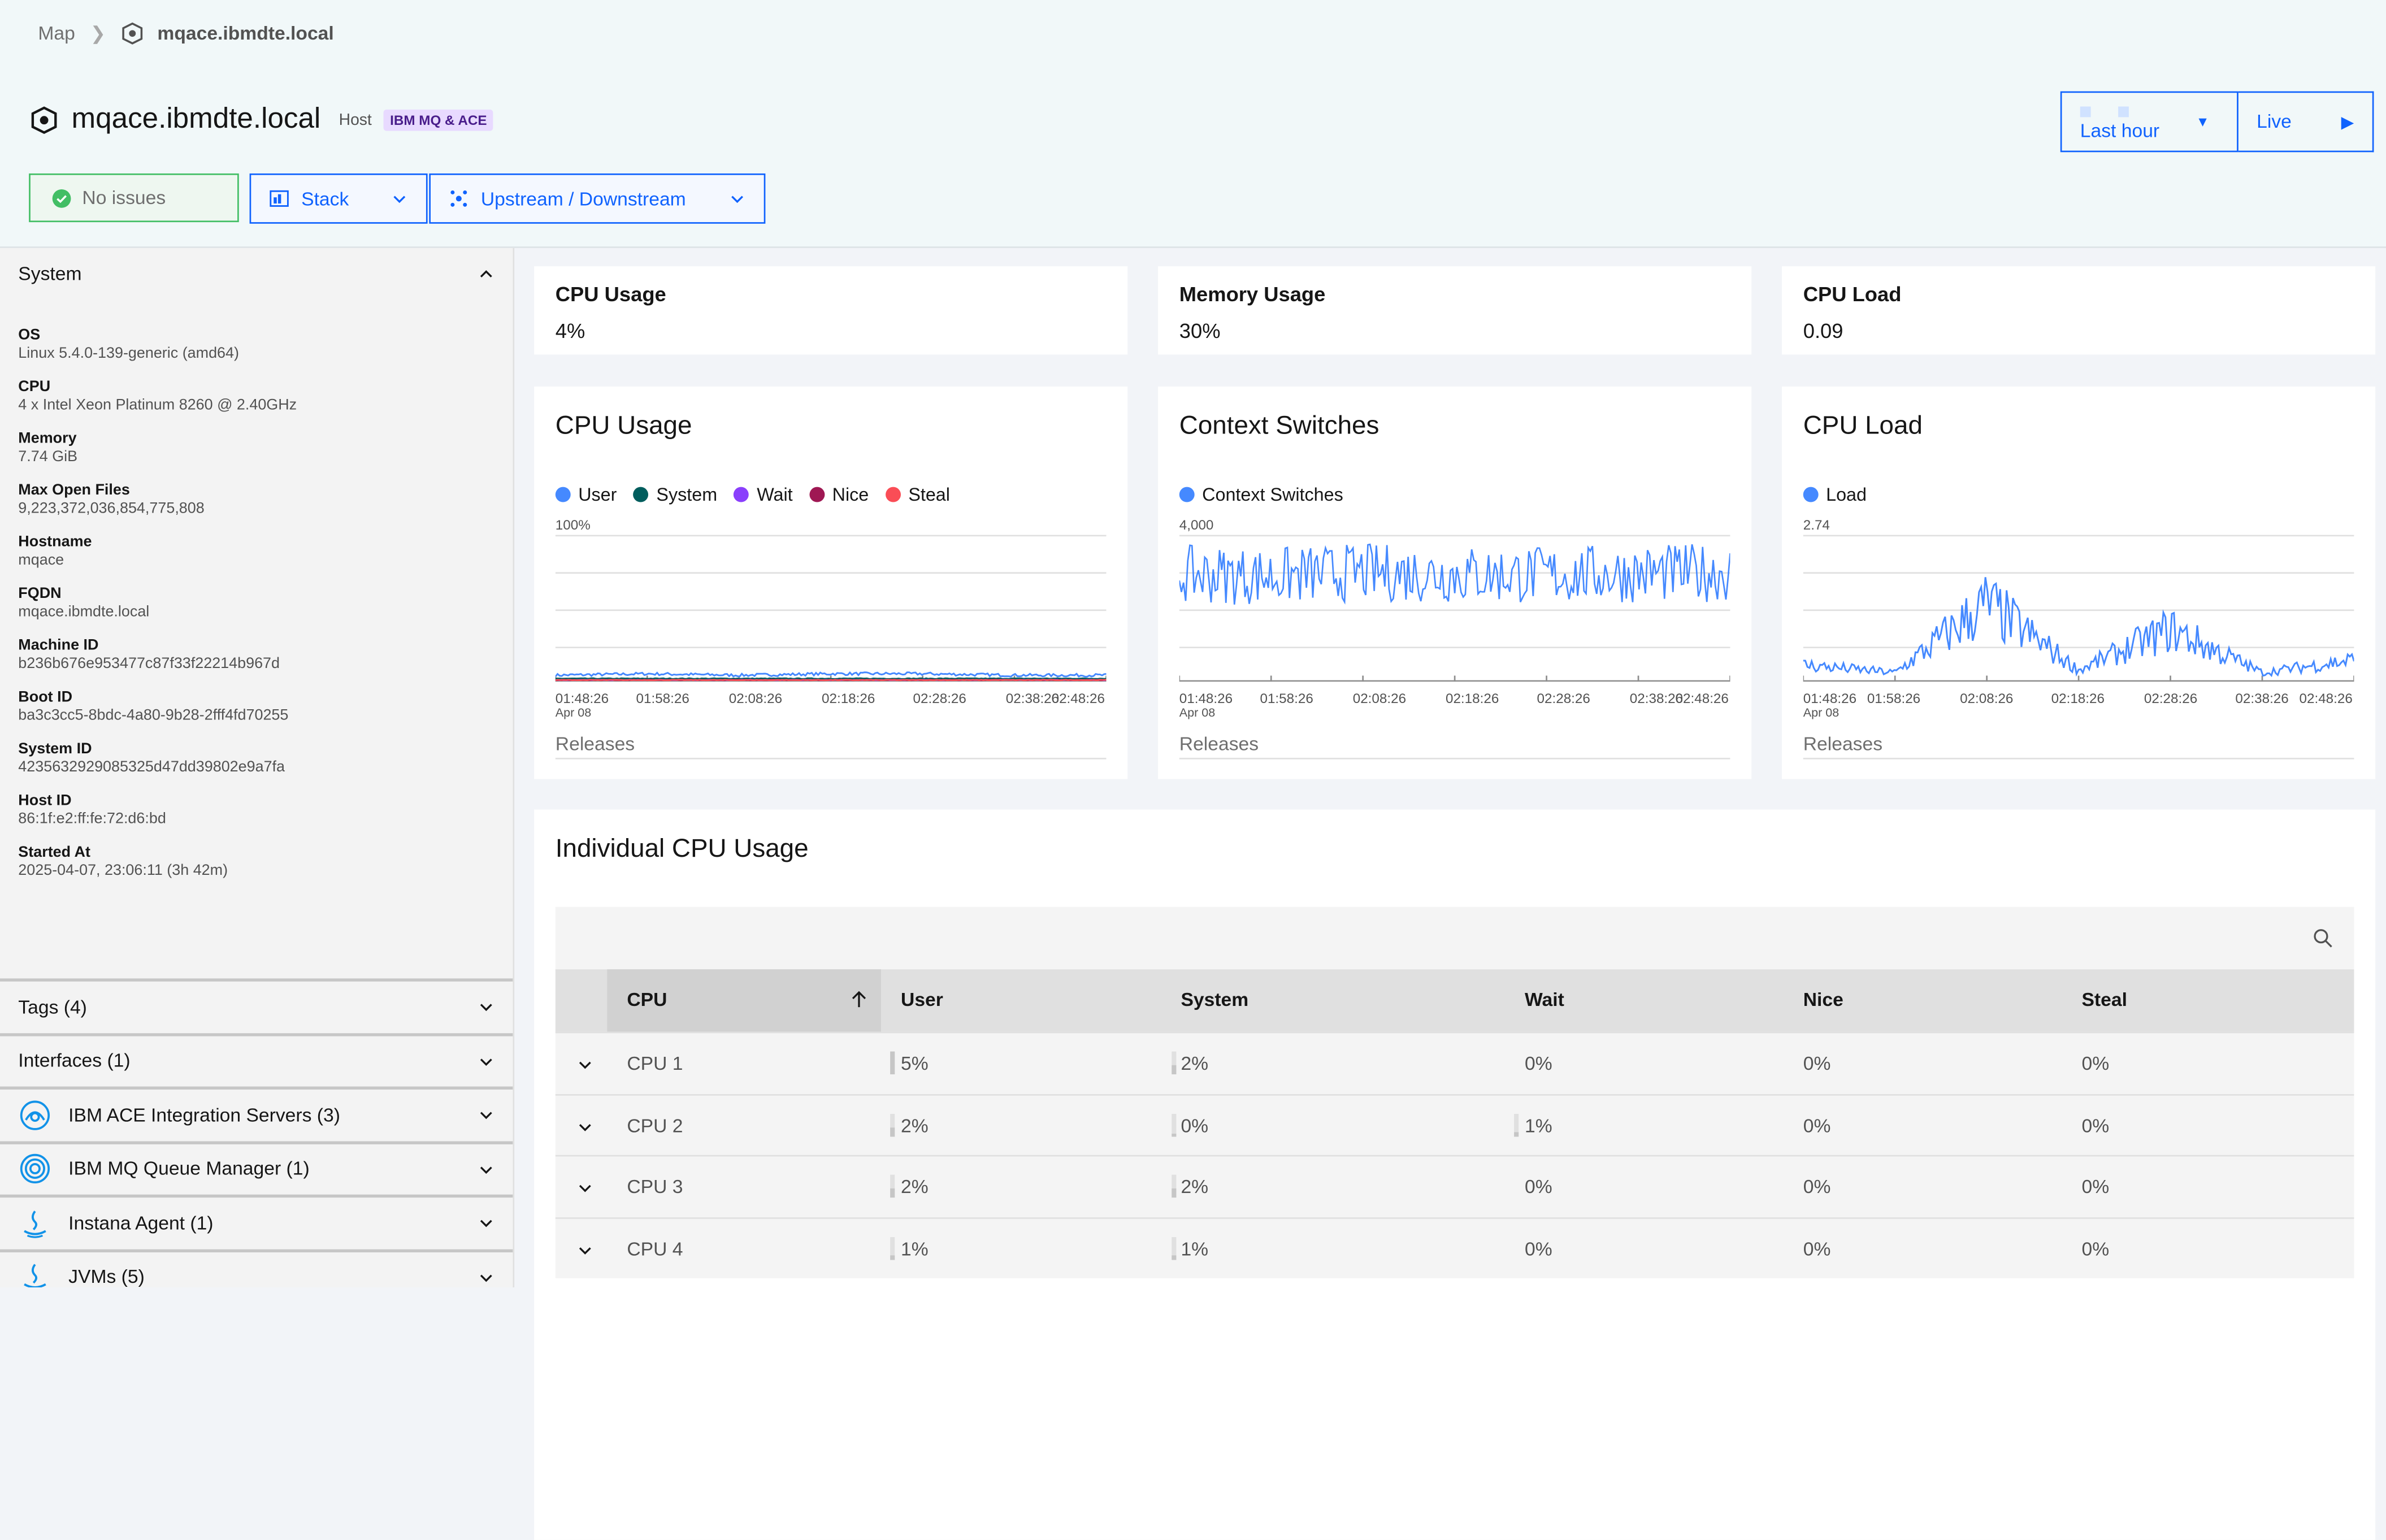 This screenshot has width=2386, height=1540. I want to click on host-icon, so click(44, 120).